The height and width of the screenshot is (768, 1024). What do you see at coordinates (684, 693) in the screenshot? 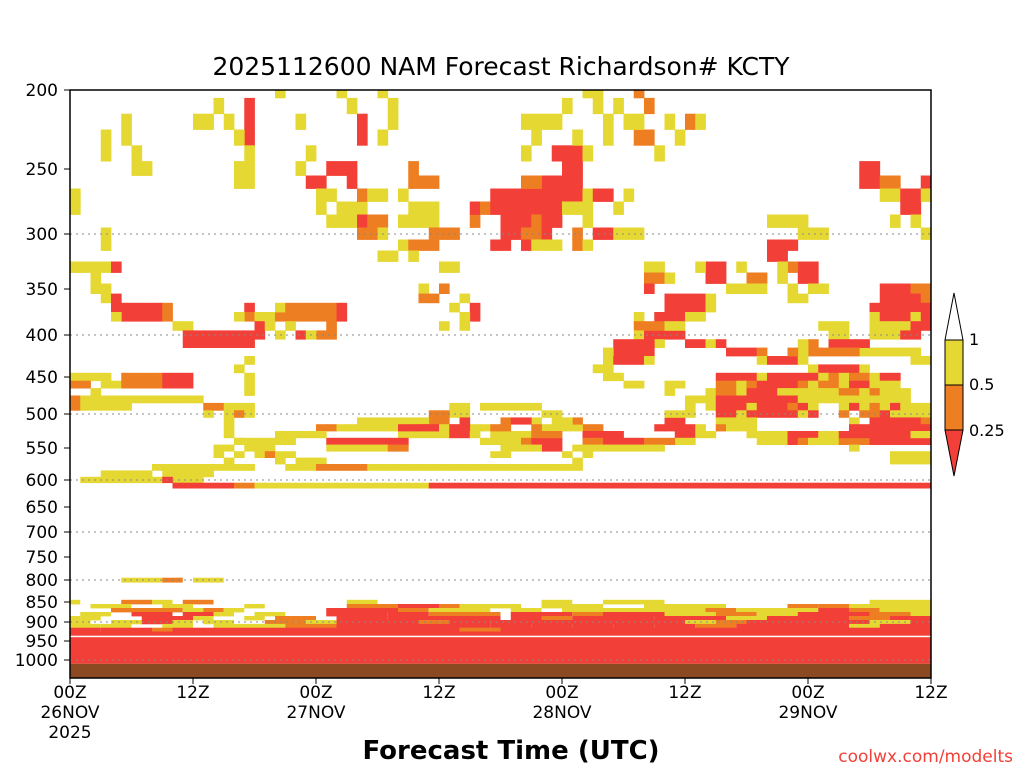
I see `x-tick-label: 12Z` at bounding box center [684, 693].